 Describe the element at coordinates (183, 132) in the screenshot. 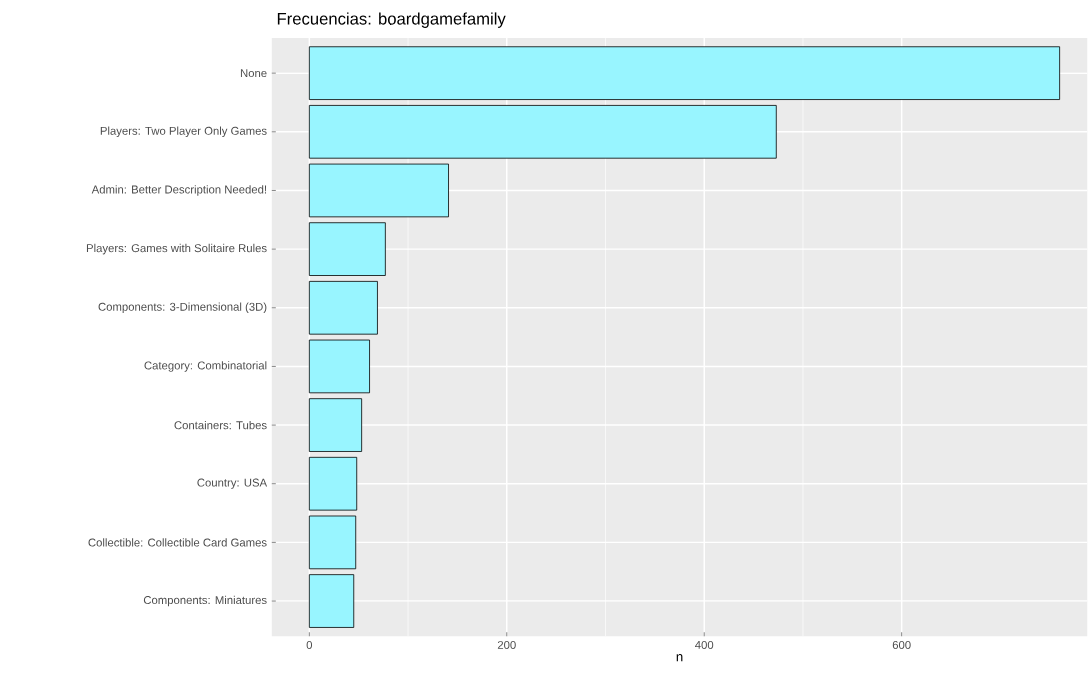

I see `y-tick-label: Players: Two Player Only Games` at that location.